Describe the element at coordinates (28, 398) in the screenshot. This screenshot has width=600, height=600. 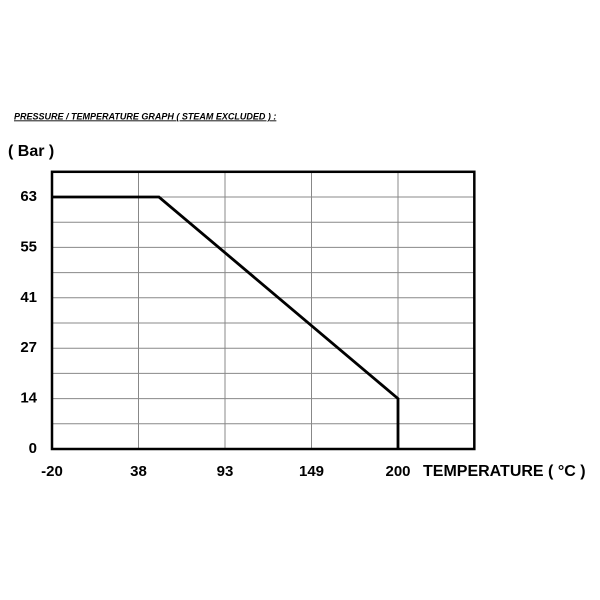
I see `y-tick-label: 14` at that location.